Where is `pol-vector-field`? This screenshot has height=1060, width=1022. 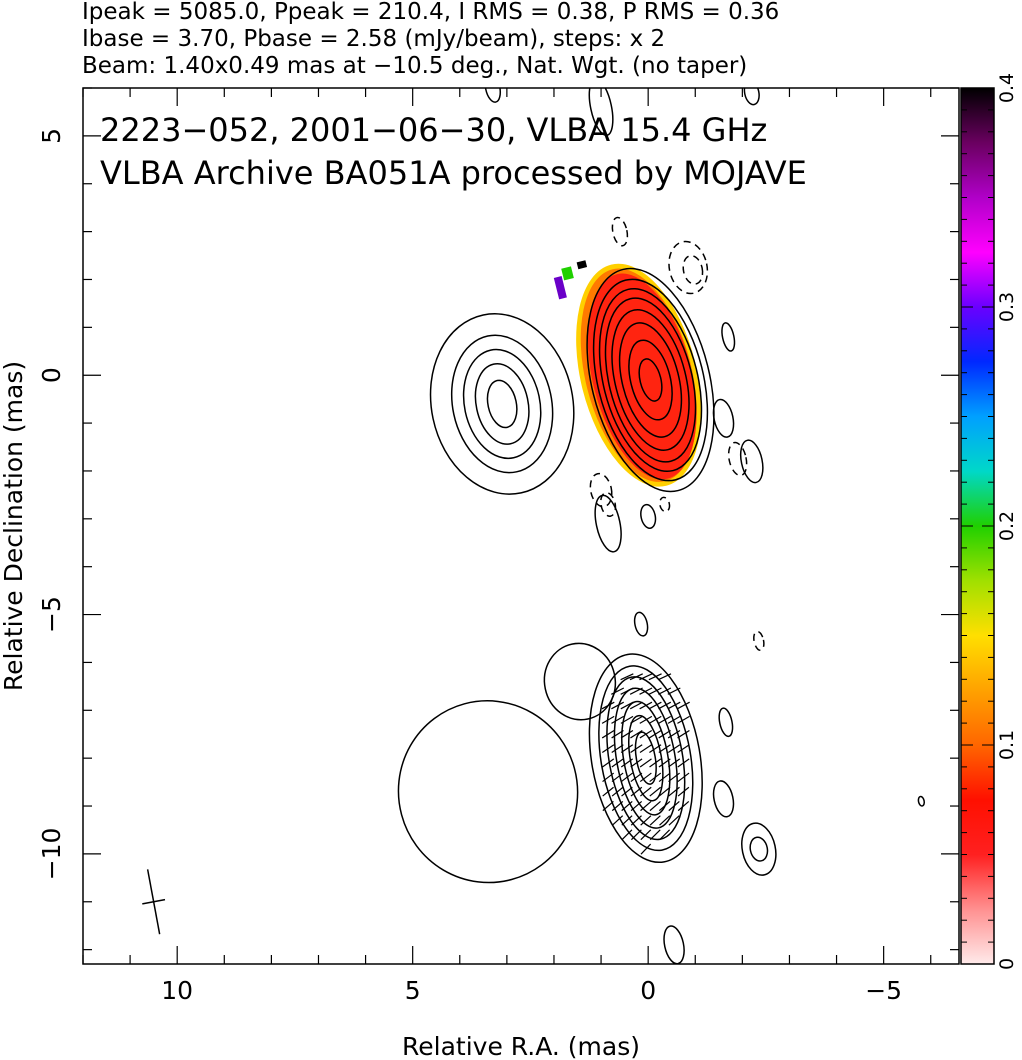
pol-vector-field is located at coordinates (645, 764).